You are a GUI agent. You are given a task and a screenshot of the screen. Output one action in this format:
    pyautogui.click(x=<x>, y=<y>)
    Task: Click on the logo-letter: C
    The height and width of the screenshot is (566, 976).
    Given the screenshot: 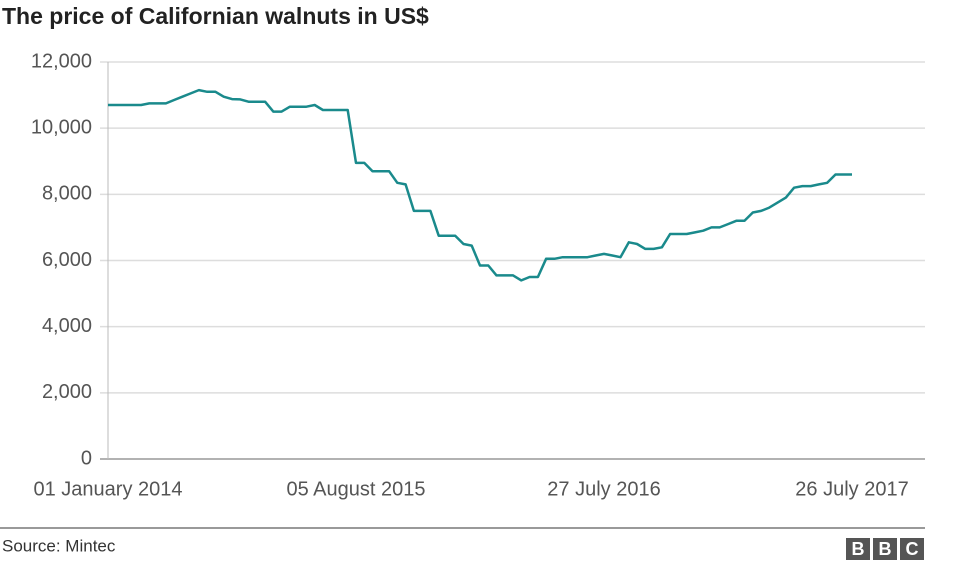 What is the action you would take?
    pyautogui.click(x=912, y=549)
    